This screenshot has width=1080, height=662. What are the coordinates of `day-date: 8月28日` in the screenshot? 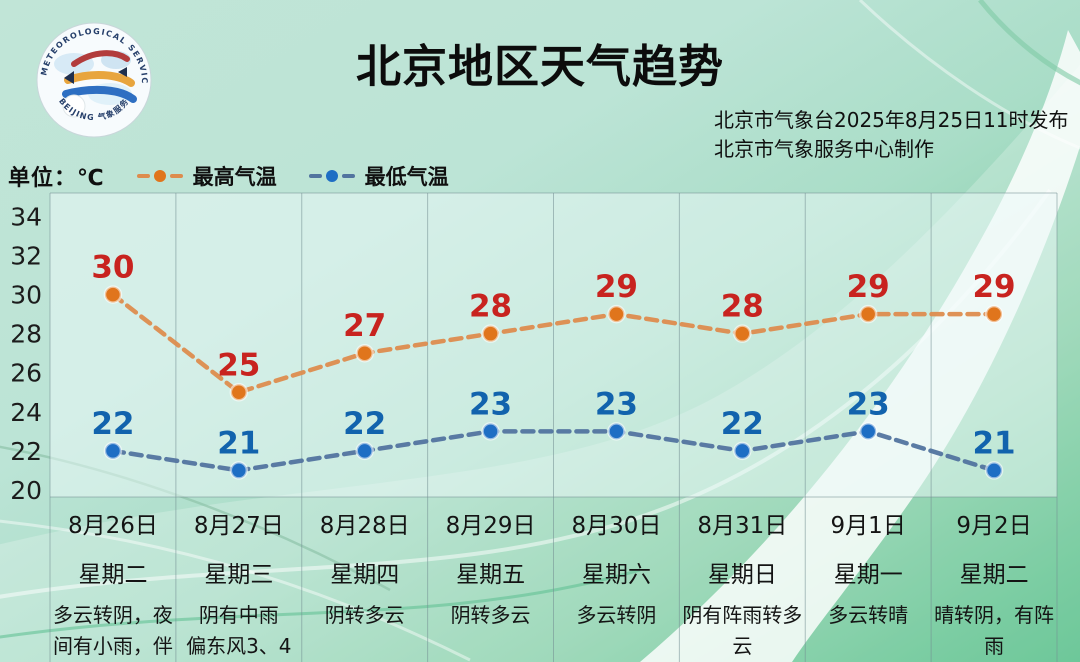 It's located at (364, 526).